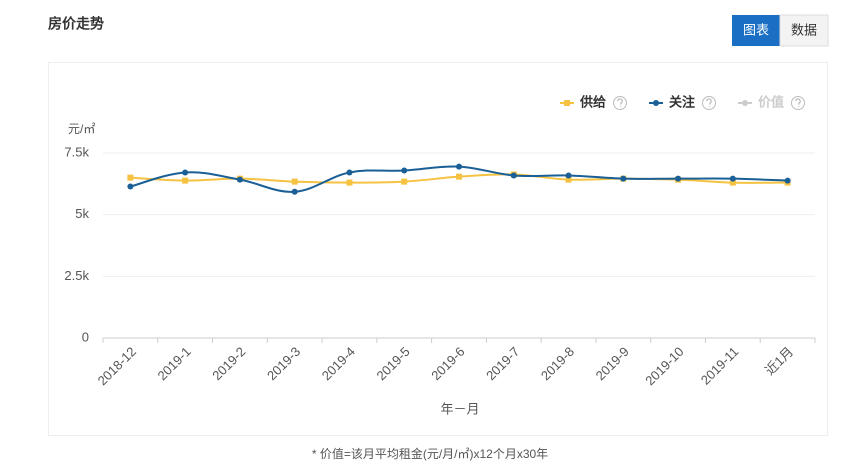 This screenshot has height=471, width=842. What do you see at coordinates (85, 336) in the screenshot?
I see `y-tick-label: 0` at bounding box center [85, 336].